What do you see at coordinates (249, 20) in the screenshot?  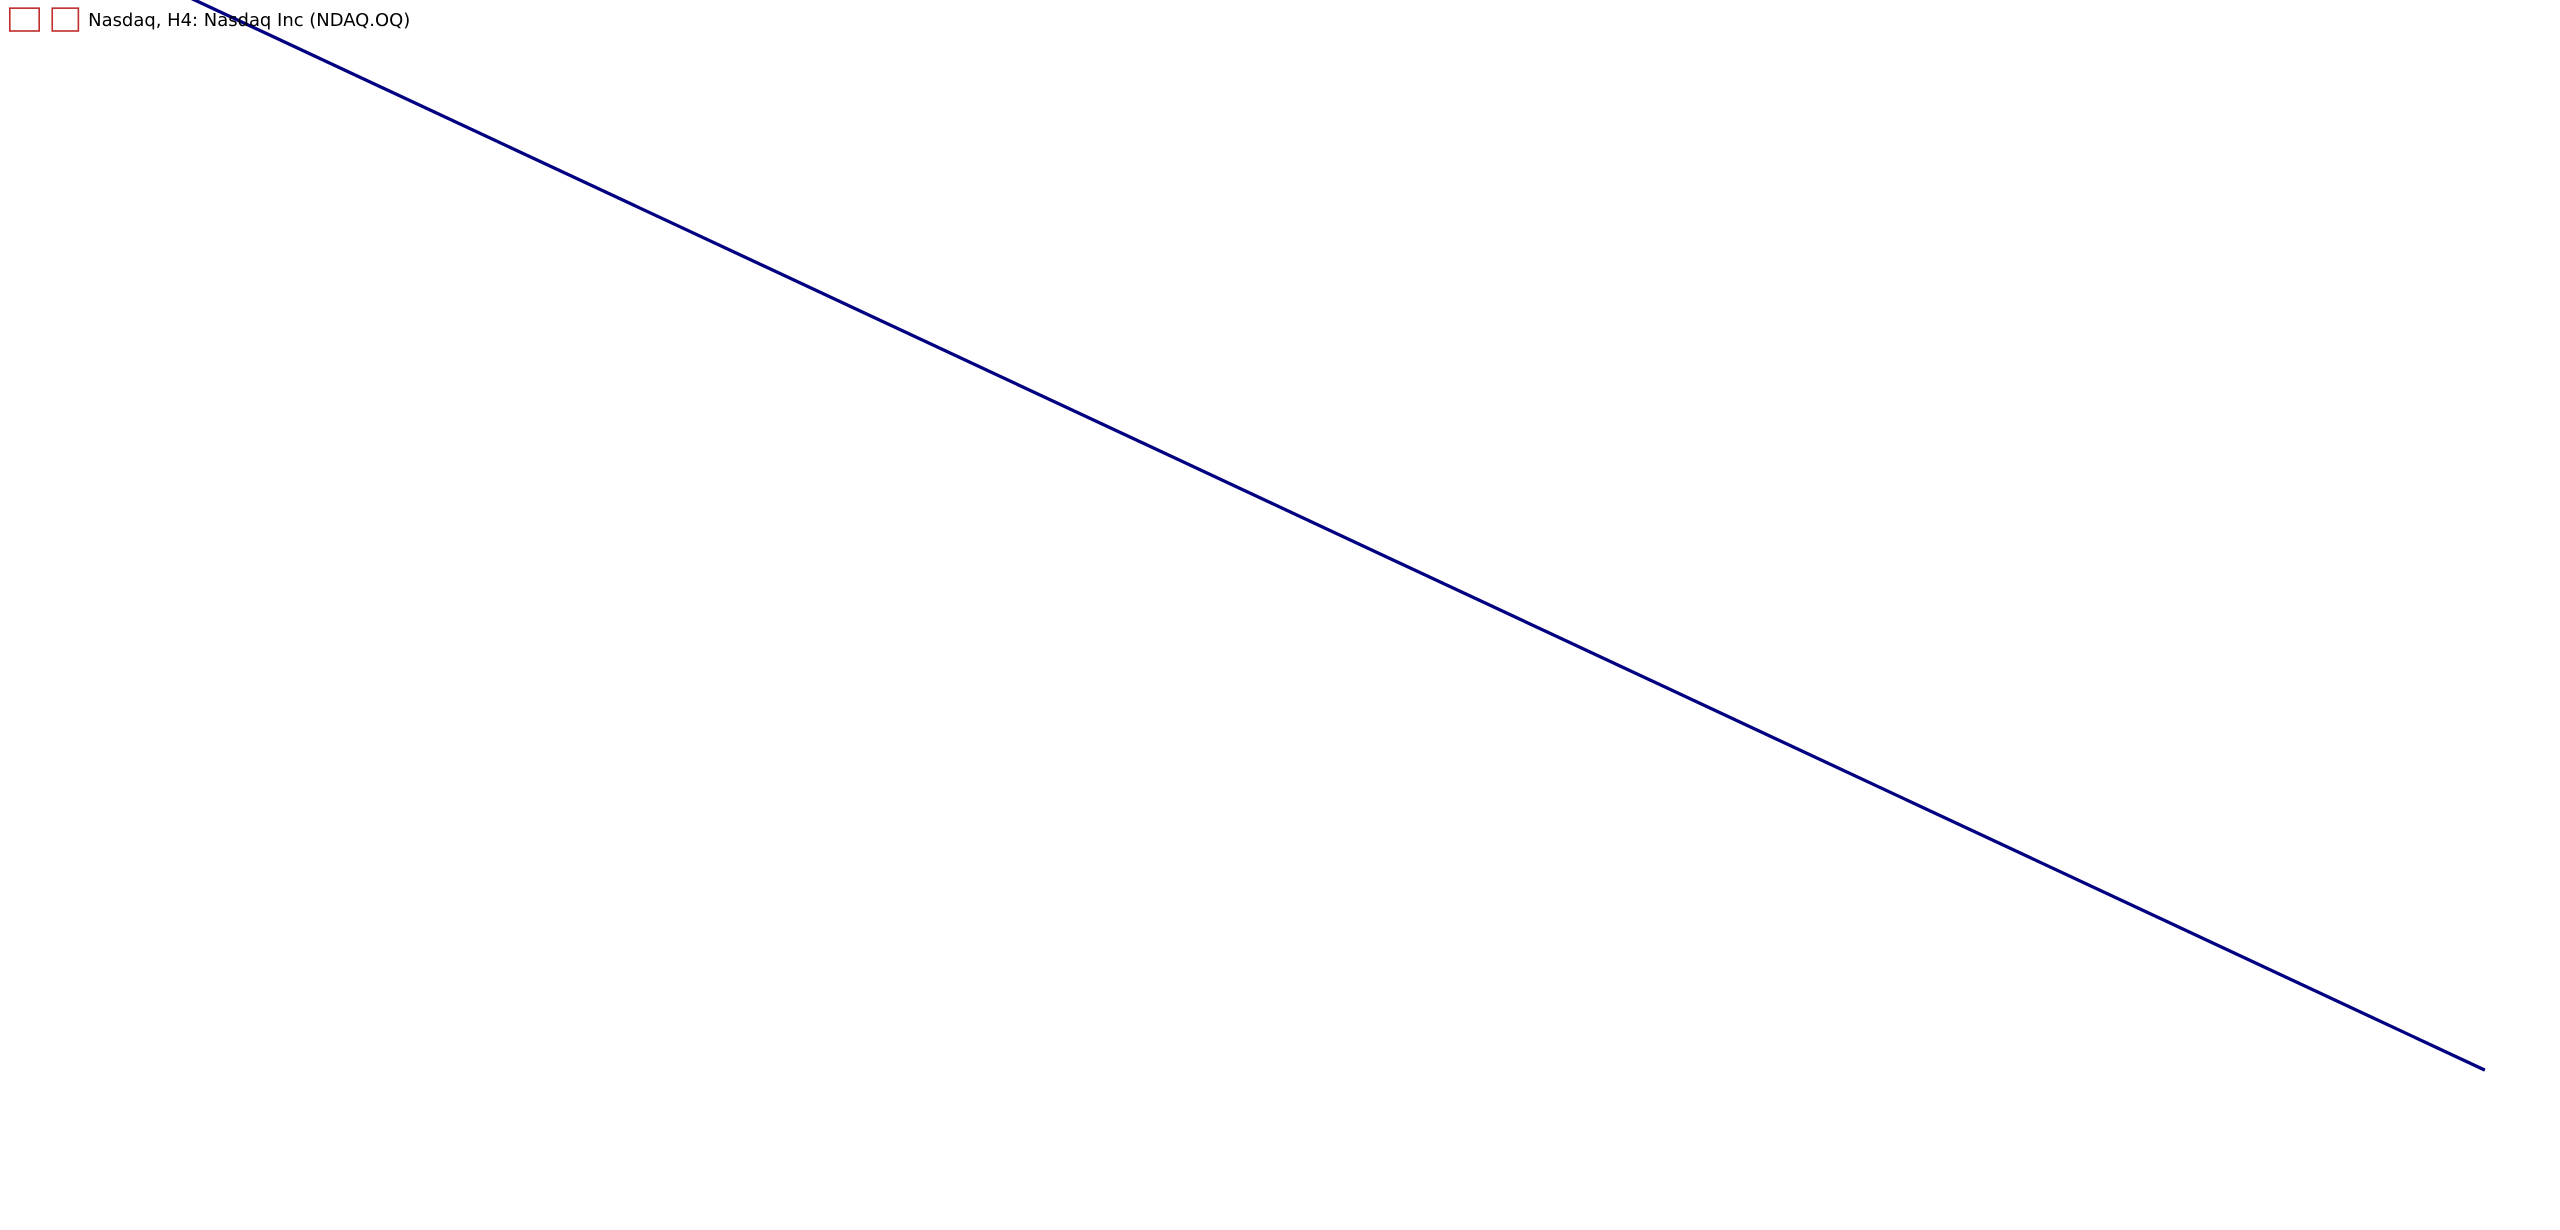 I see `chart-title: Nasdaq, H4: Nasdaq Inc (NDAQ.OQ)` at bounding box center [249, 20].